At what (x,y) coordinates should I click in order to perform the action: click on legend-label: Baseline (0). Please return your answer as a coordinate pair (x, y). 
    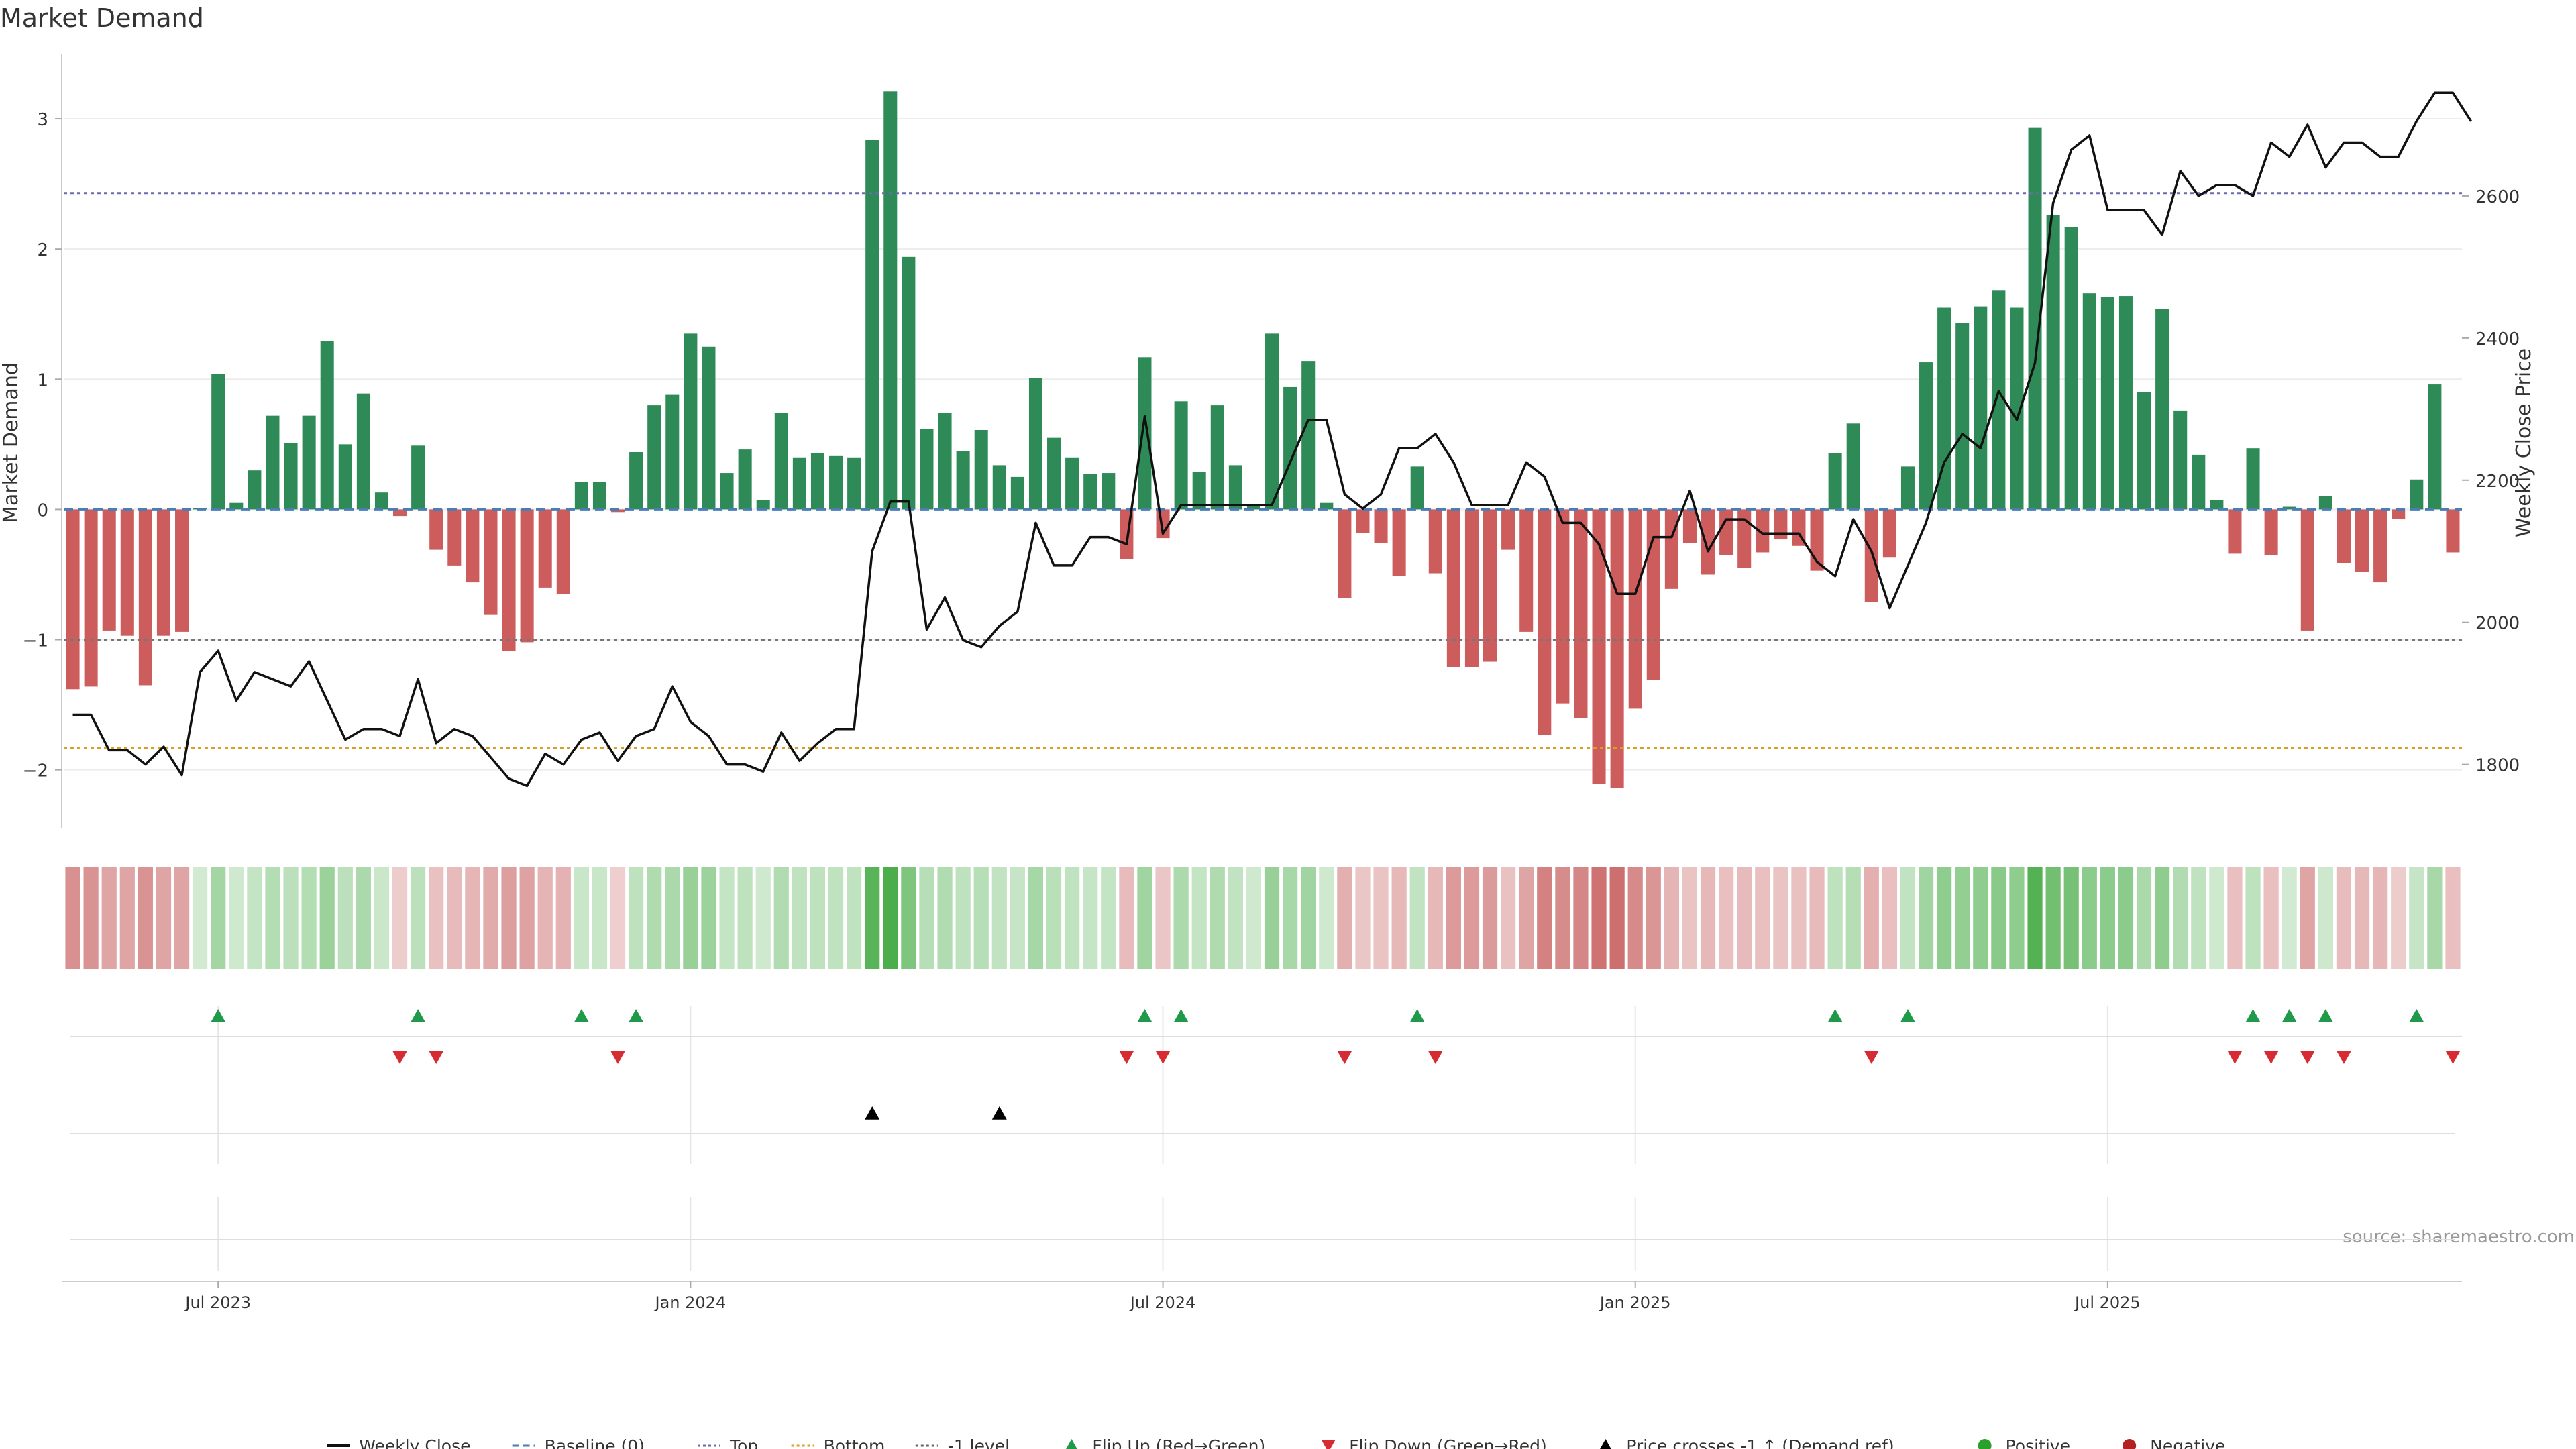
    Looking at the image, I should click on (595, 1442).